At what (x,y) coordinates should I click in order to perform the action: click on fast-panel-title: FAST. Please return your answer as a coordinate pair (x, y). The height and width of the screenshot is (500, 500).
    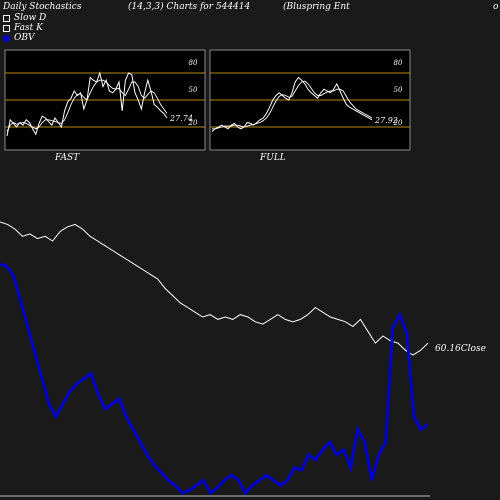
    Looking at the image, I should click on (67, 158).